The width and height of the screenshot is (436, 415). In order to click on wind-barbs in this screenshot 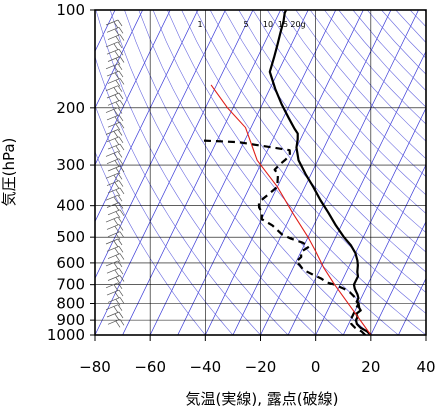, I will do `click(115, 173)`.